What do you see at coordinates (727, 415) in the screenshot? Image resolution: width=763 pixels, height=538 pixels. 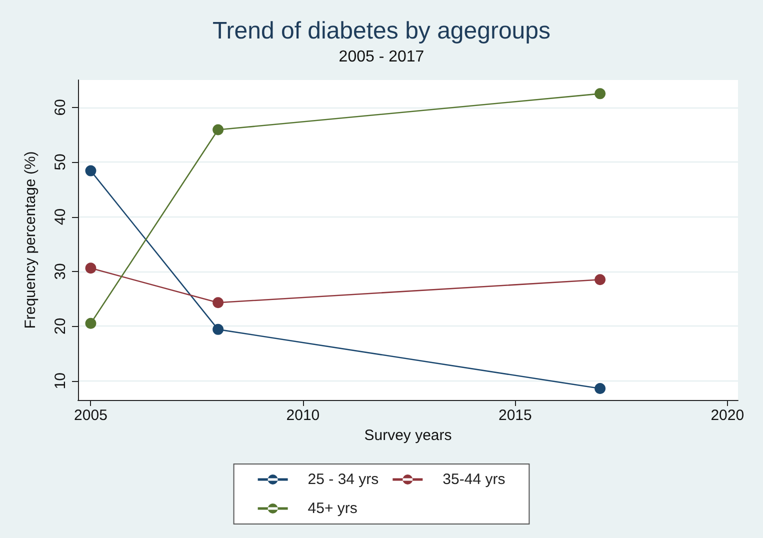 I see `x-tick-label: 2020` at bounding box center [727, 415].